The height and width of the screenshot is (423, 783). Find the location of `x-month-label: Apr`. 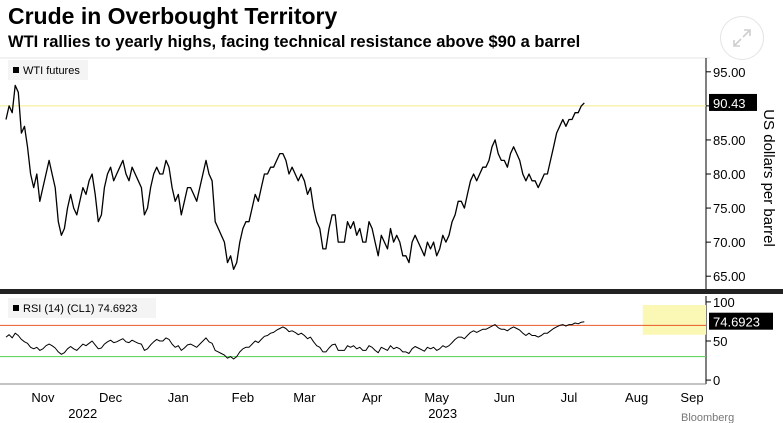

x-month-label: Apr is located at coordinates (372, 397).